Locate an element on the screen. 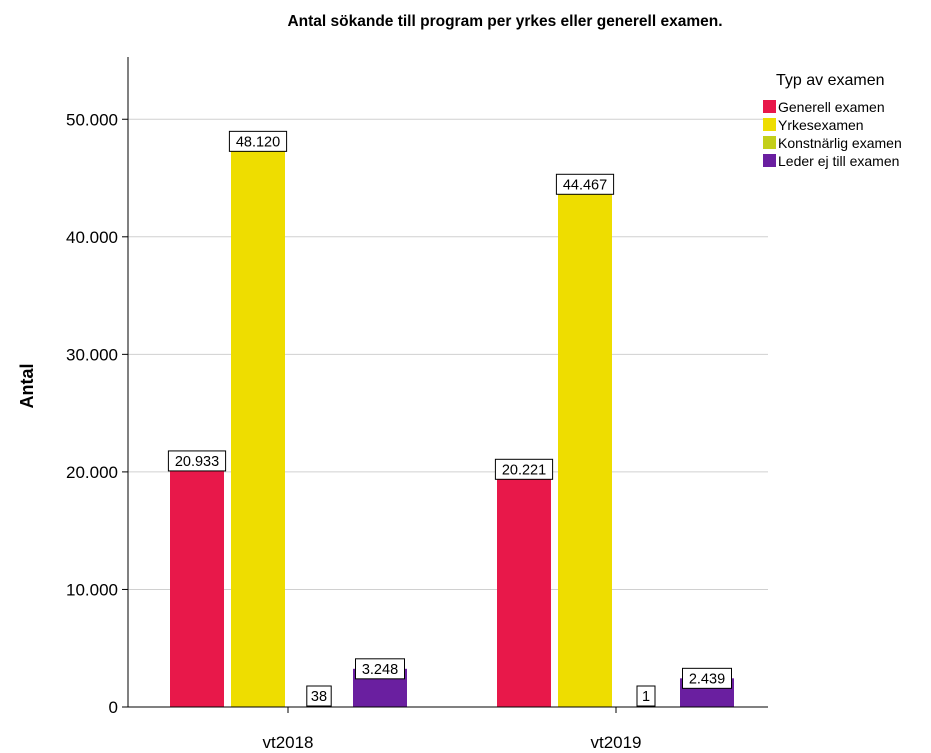 This screenshot has width=931, height=753. y-tick-labels: 0 10.000 20.000 30.000 40.000 50.000 is located at coordinates (92, 413).